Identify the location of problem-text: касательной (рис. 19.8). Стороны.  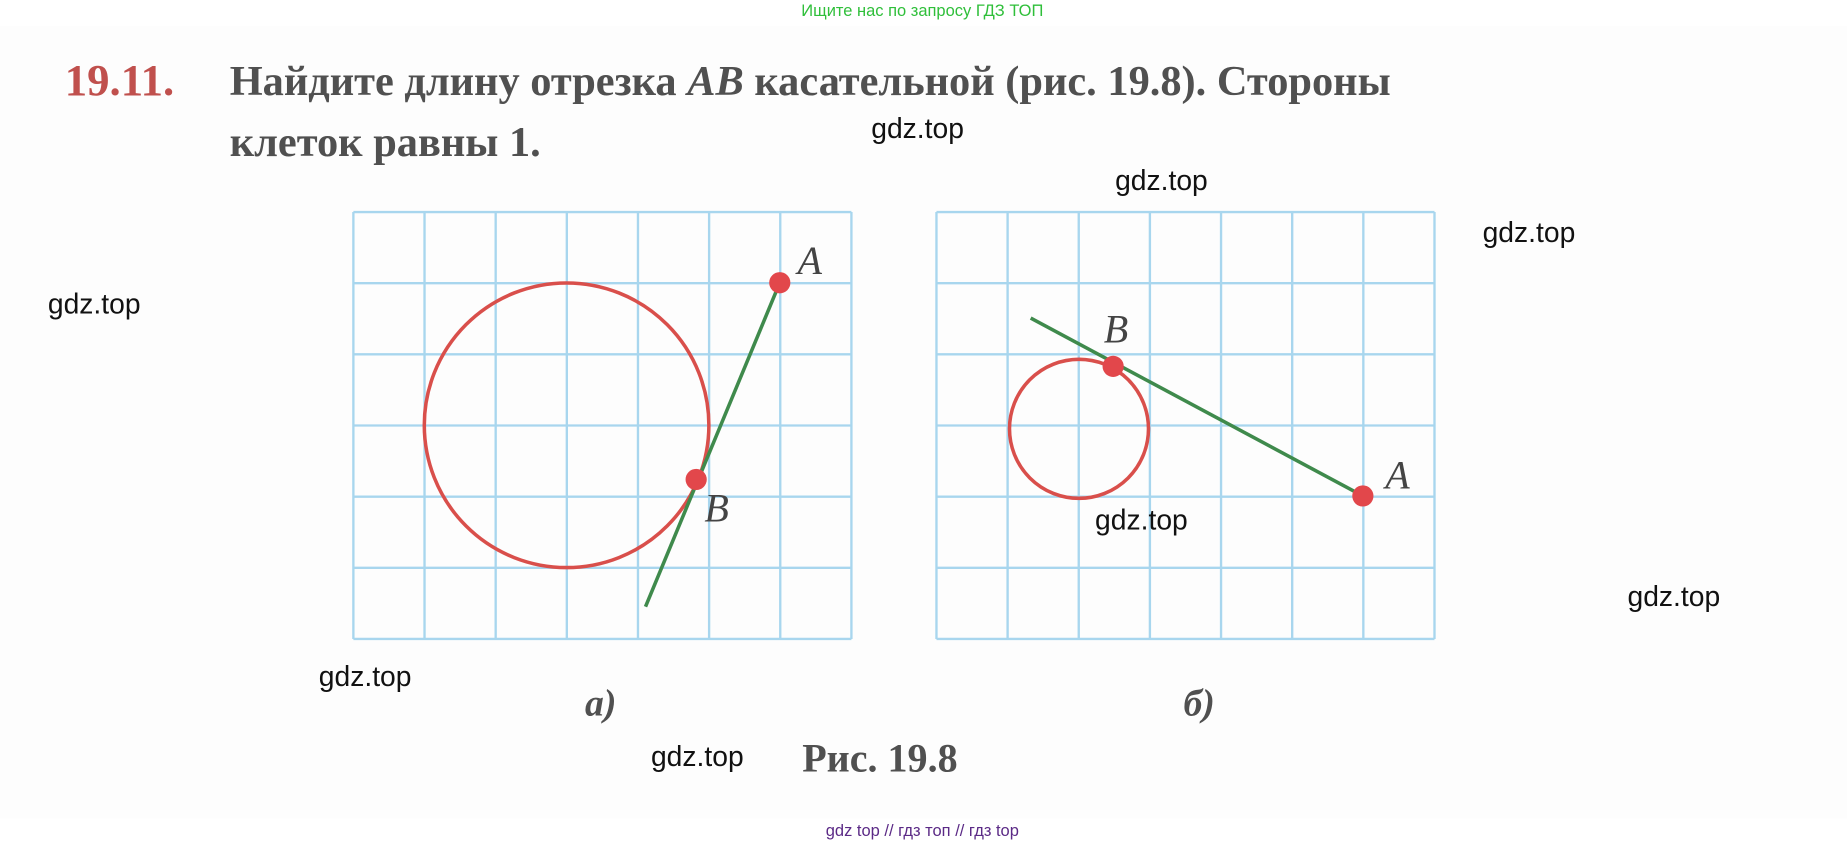
(1067, 81).